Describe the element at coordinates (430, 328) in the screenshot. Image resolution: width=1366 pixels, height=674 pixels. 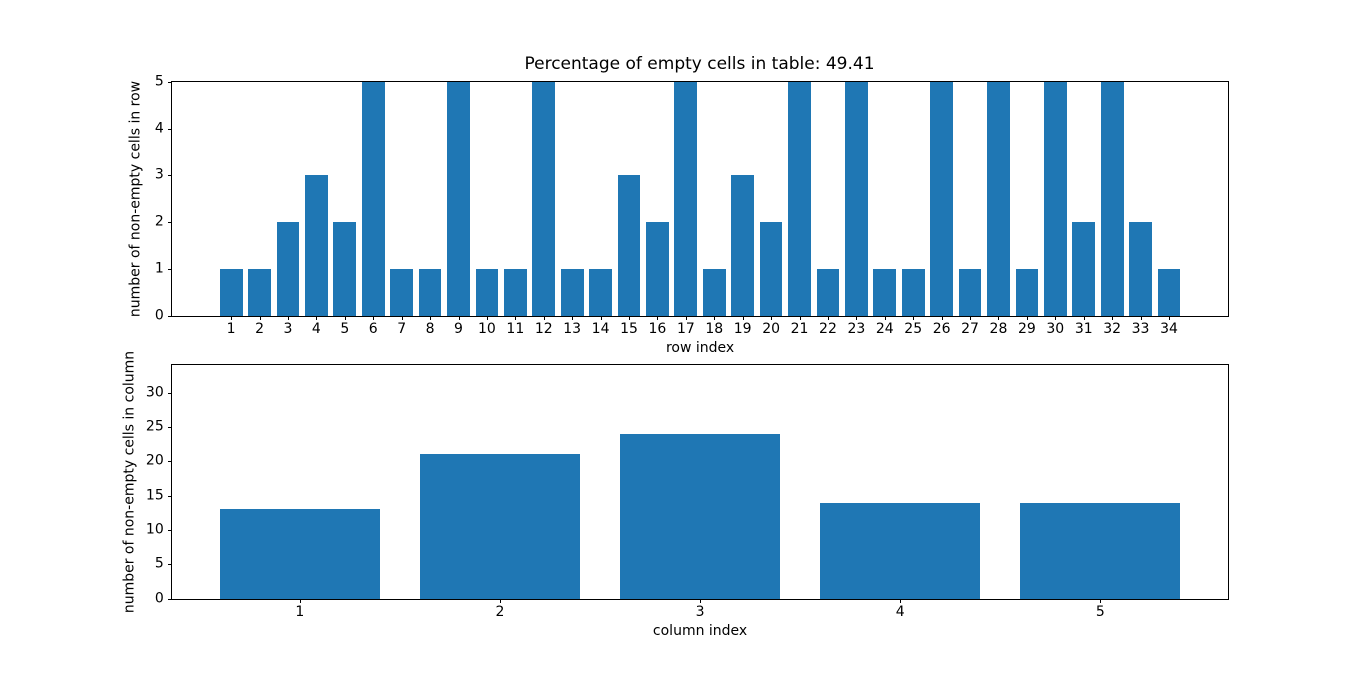
I see `x-tick-label: 8` at that location.